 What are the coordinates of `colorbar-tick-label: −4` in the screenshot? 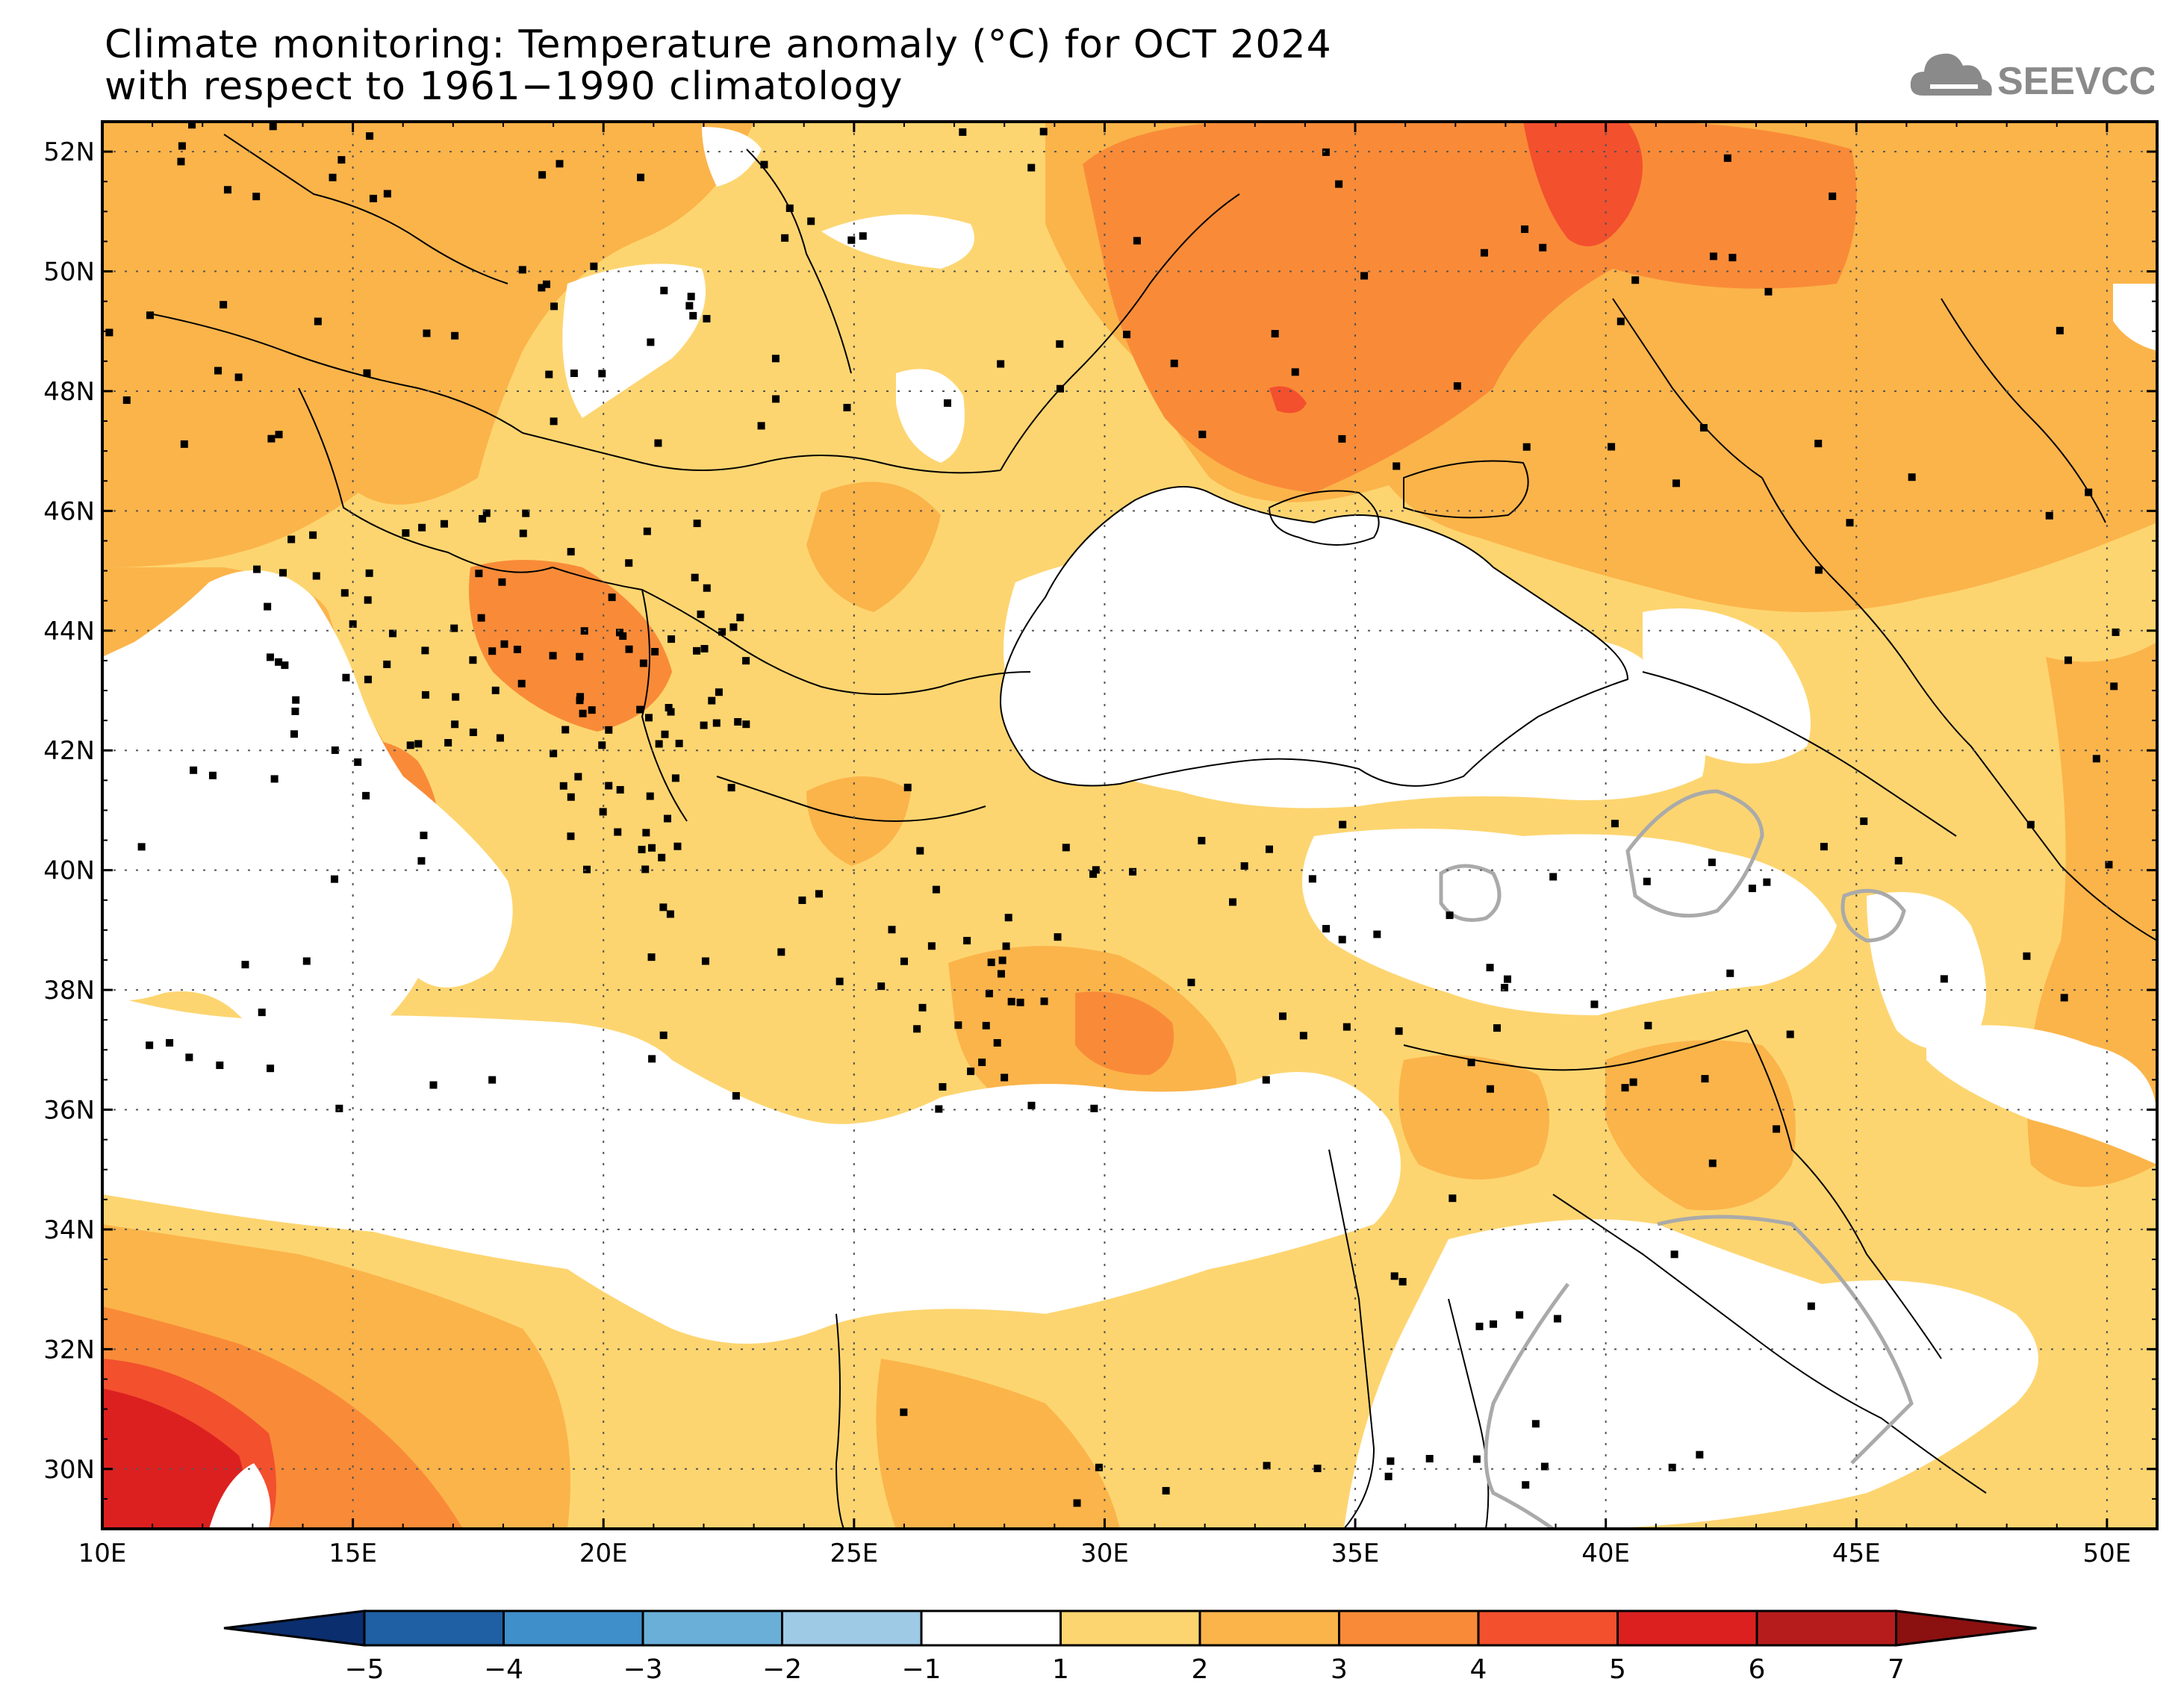 It's located at (503, 1669).